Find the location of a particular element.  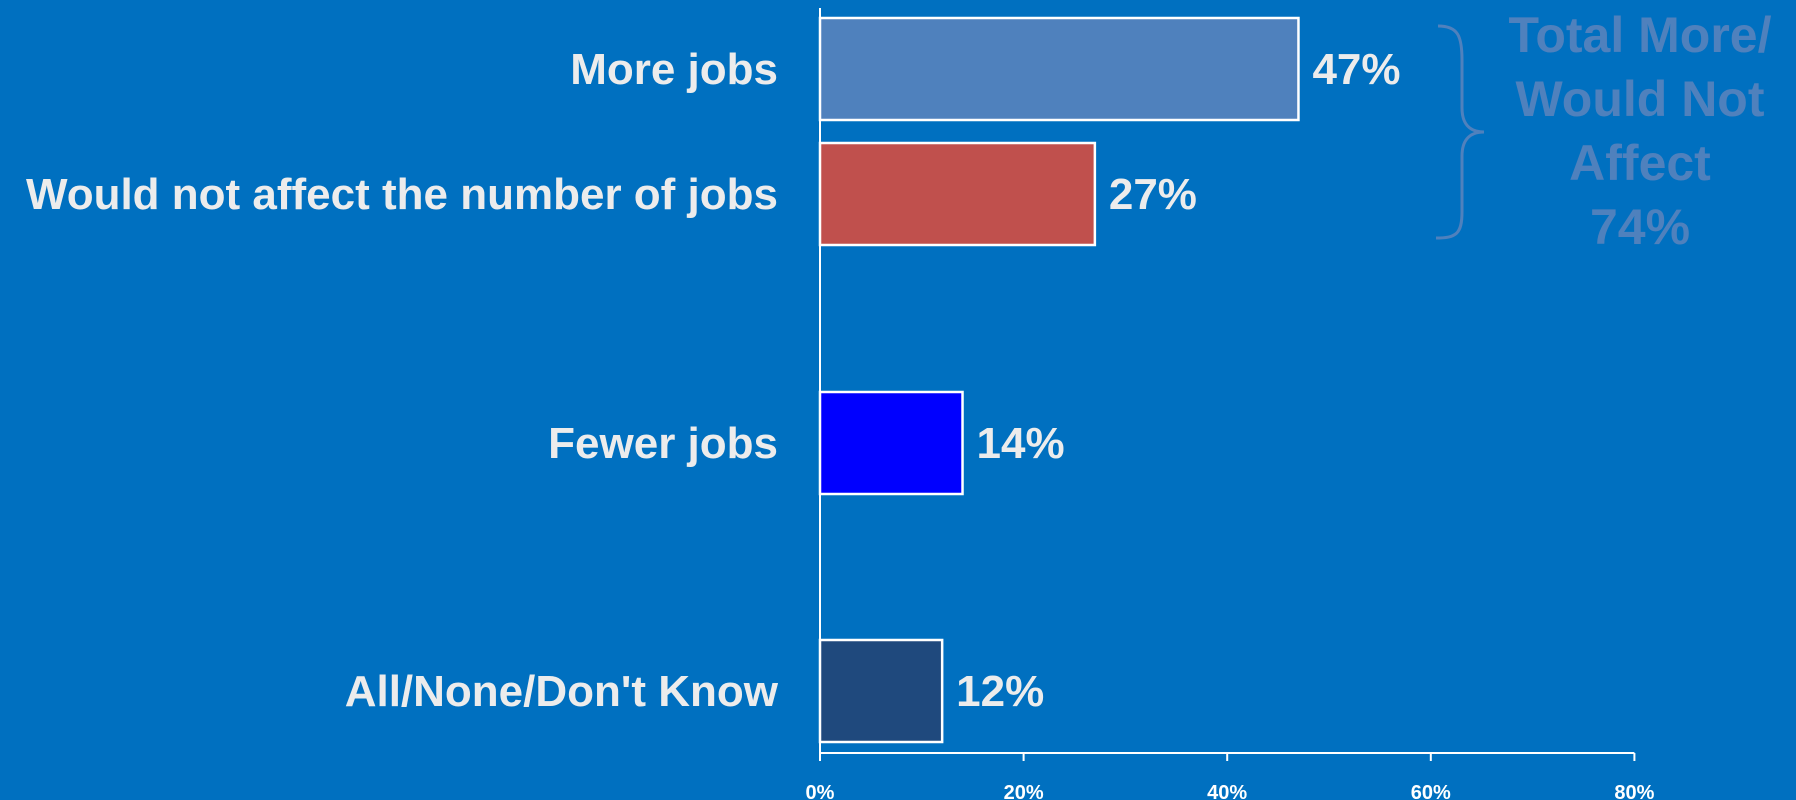

category-label: More jobs is located at coordinates (674, 69).